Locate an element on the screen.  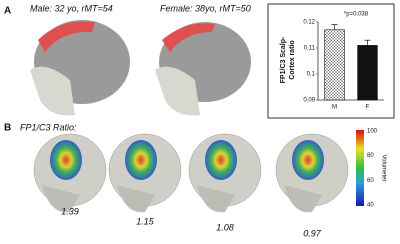
colorbar-tick: 100 is located at coordinates (372, 132).